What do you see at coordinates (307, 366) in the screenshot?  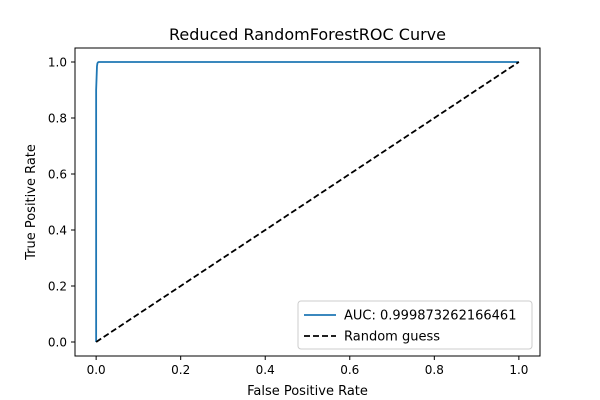 I see `x-axis-ticks: 0.0 0.2 0.4 0.6 0.8 1.0` at bounding box center [307, 366].